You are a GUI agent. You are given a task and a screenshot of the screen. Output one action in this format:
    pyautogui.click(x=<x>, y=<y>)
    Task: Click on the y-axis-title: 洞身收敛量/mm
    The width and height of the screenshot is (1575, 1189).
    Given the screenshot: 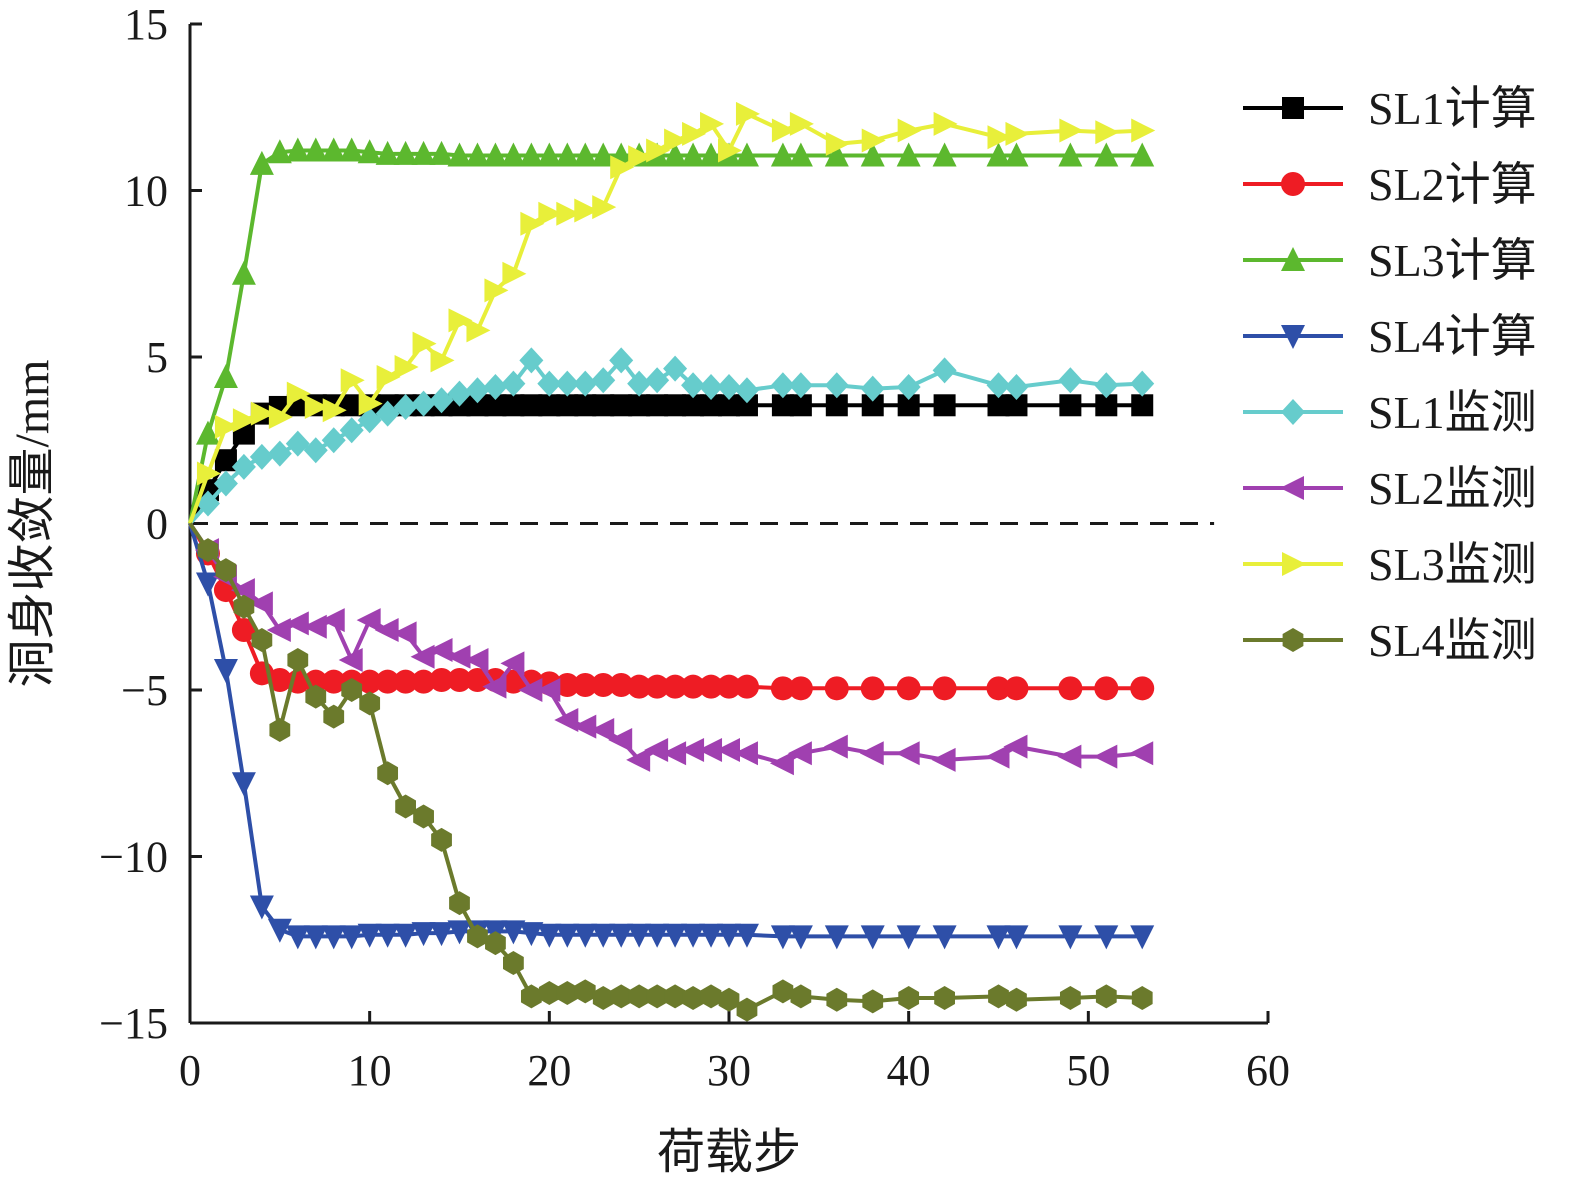 What is the action you would take?
    pyautogui.click(x=32, y=523)
    